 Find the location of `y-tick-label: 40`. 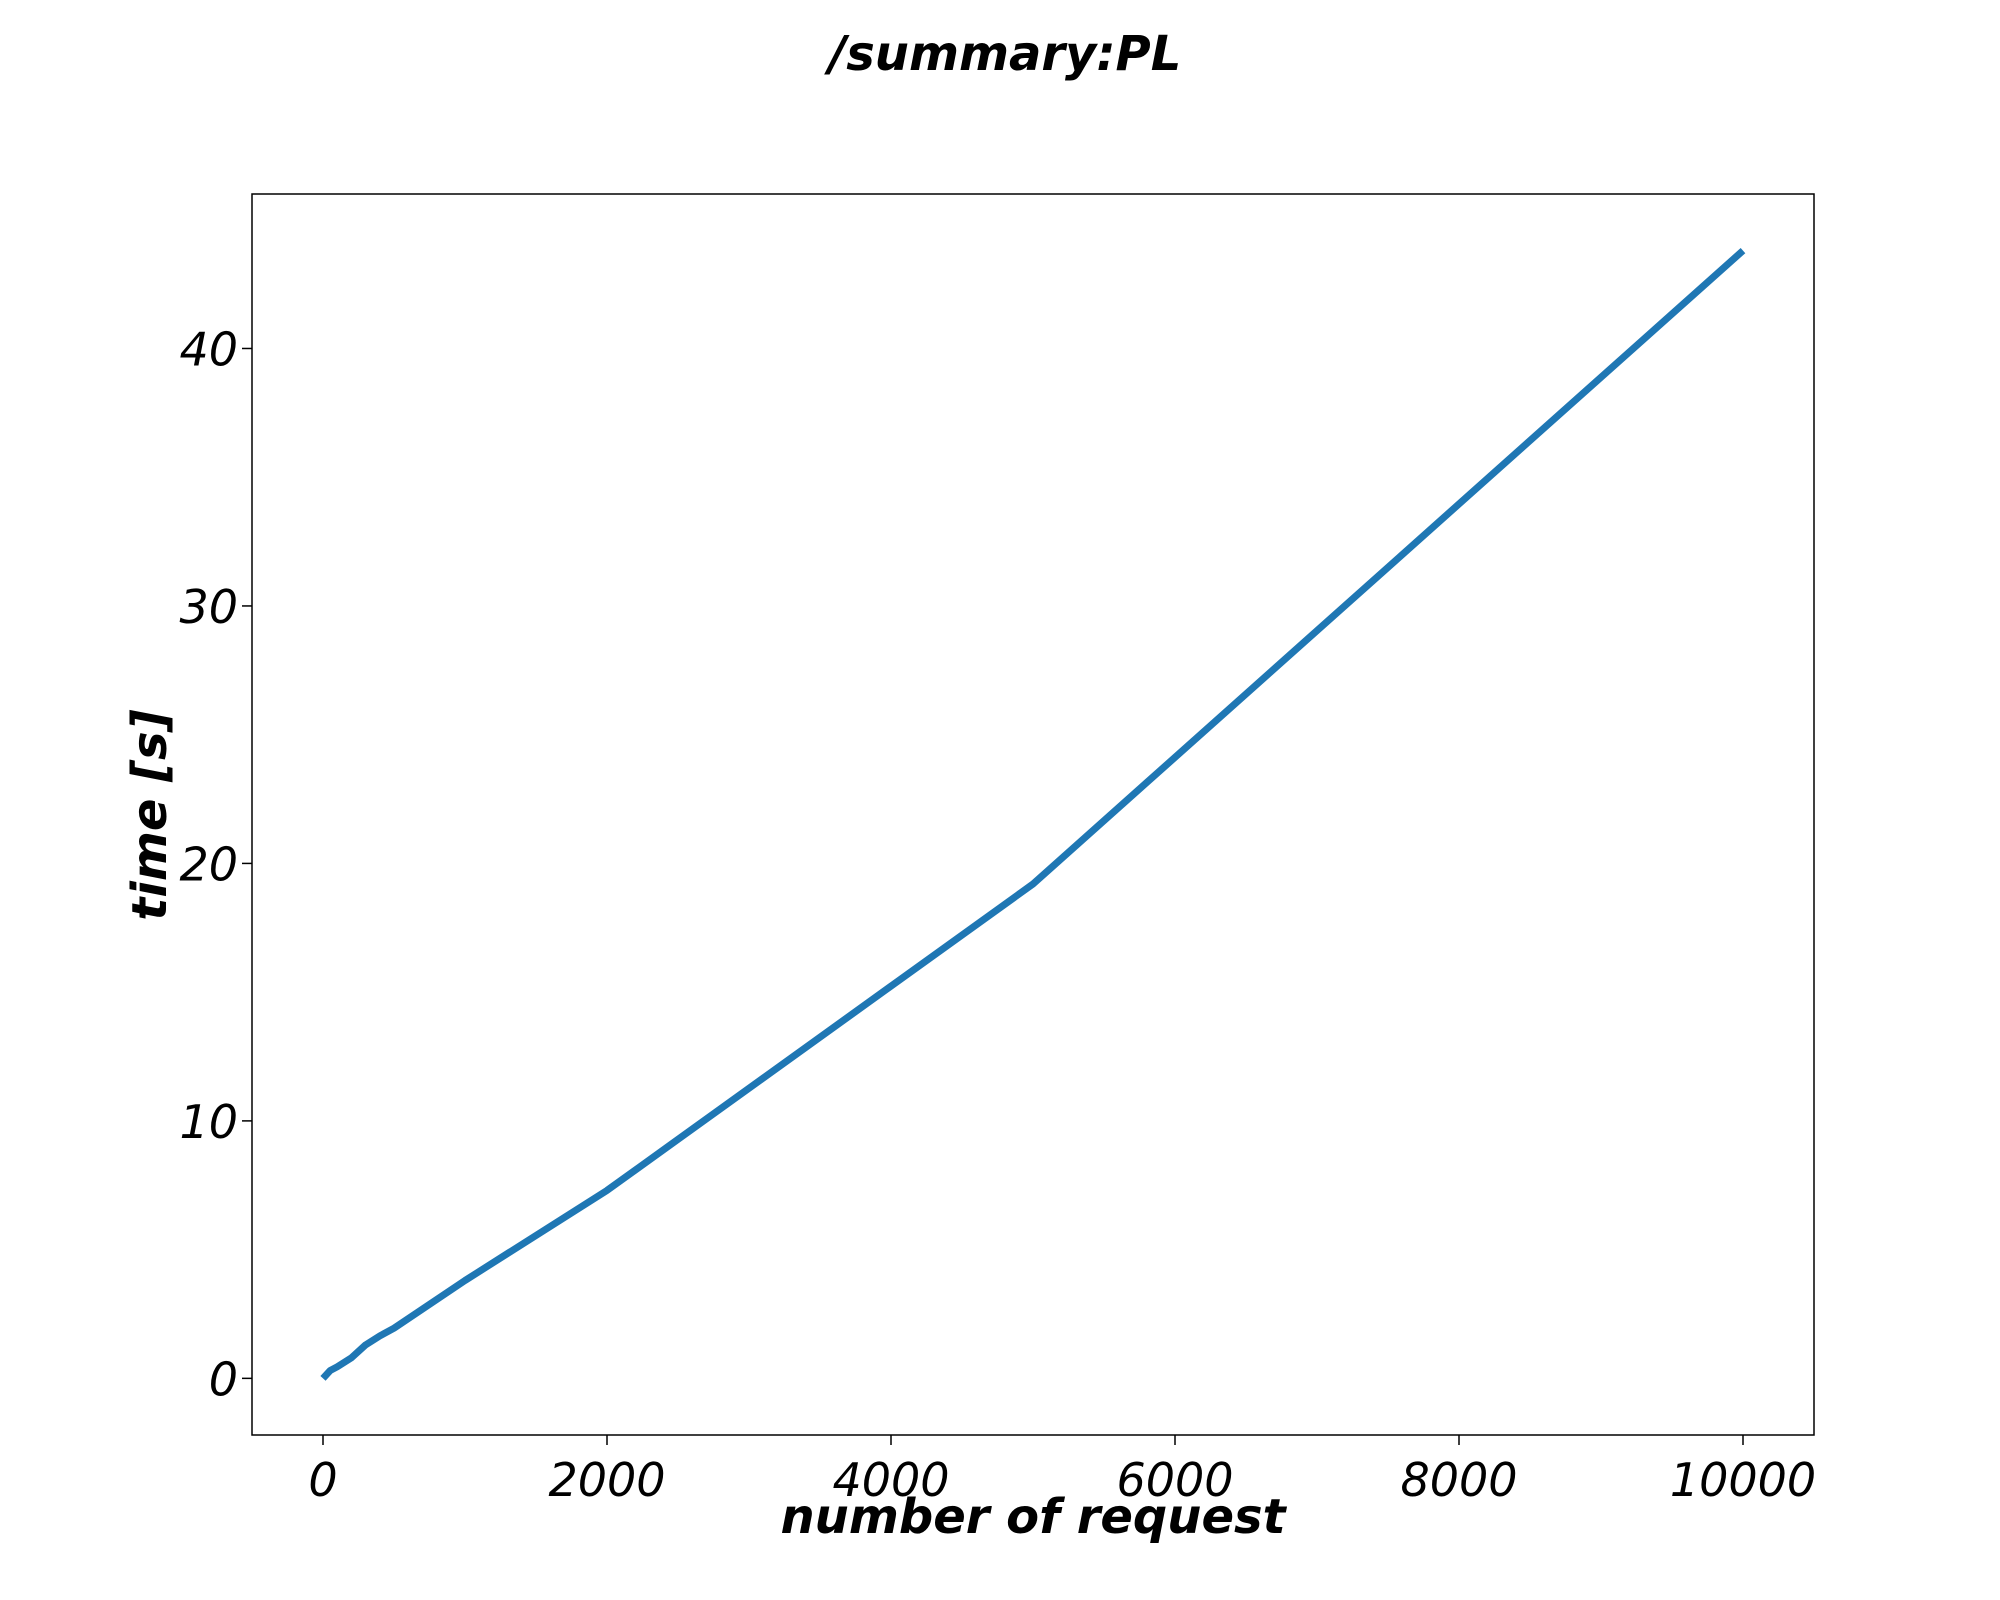

y-tick-label: 40 is located at coordinates (208, 349).